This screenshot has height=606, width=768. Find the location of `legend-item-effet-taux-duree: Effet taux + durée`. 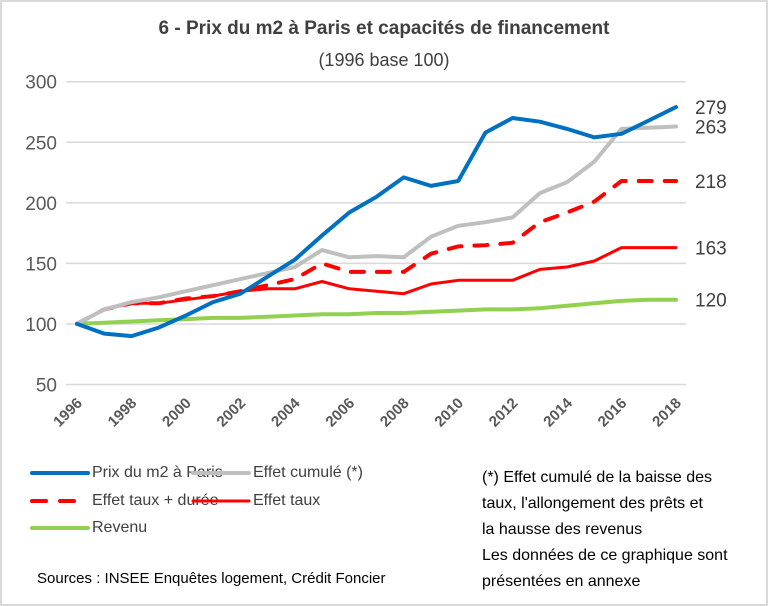

legend-item-effet-taux-duree: Effet taux + durée is located at coordinates (124, 501).